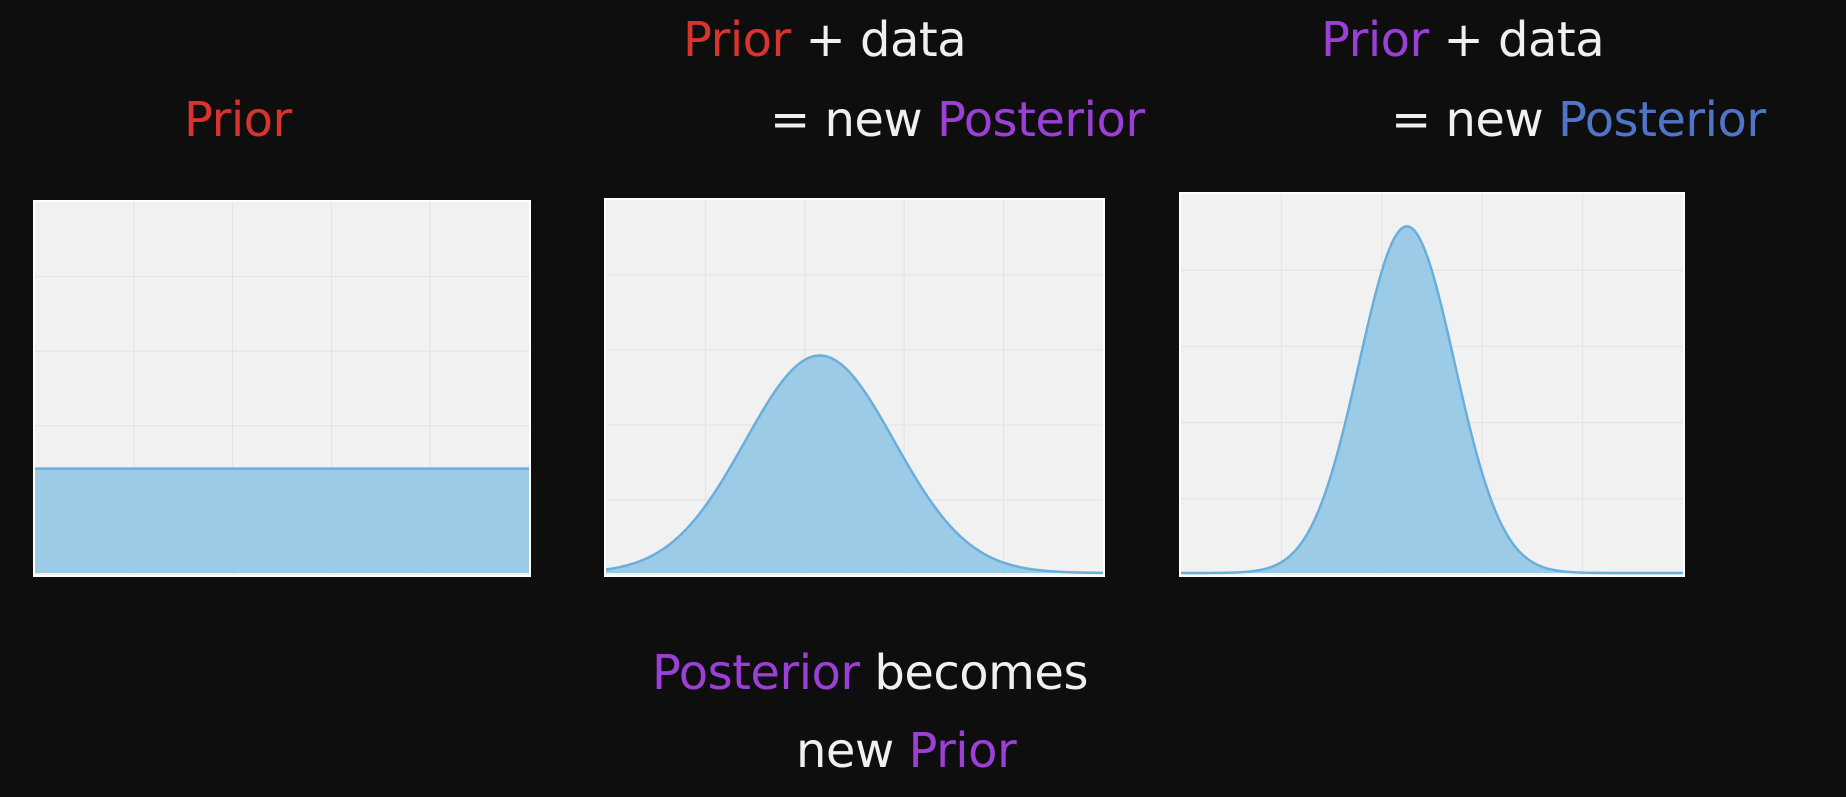 This screenshot has height=797, width=1846. I want to click on posterior-plot-panel, so click(854, 387).